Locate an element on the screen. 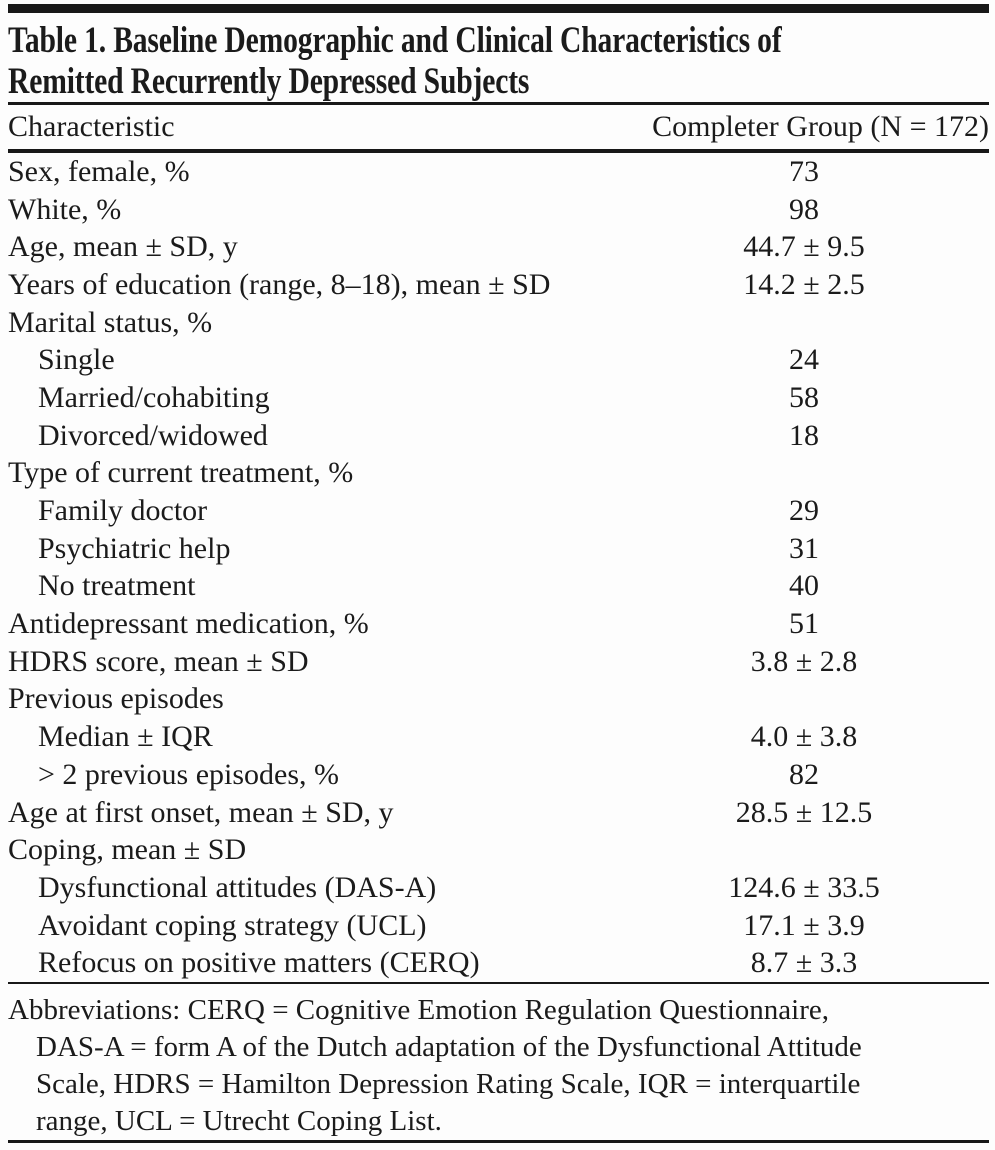 This screenshot has height=1150, width=995. row-value: 44.7 ± 9.5 is located at coordinates (804, 247).